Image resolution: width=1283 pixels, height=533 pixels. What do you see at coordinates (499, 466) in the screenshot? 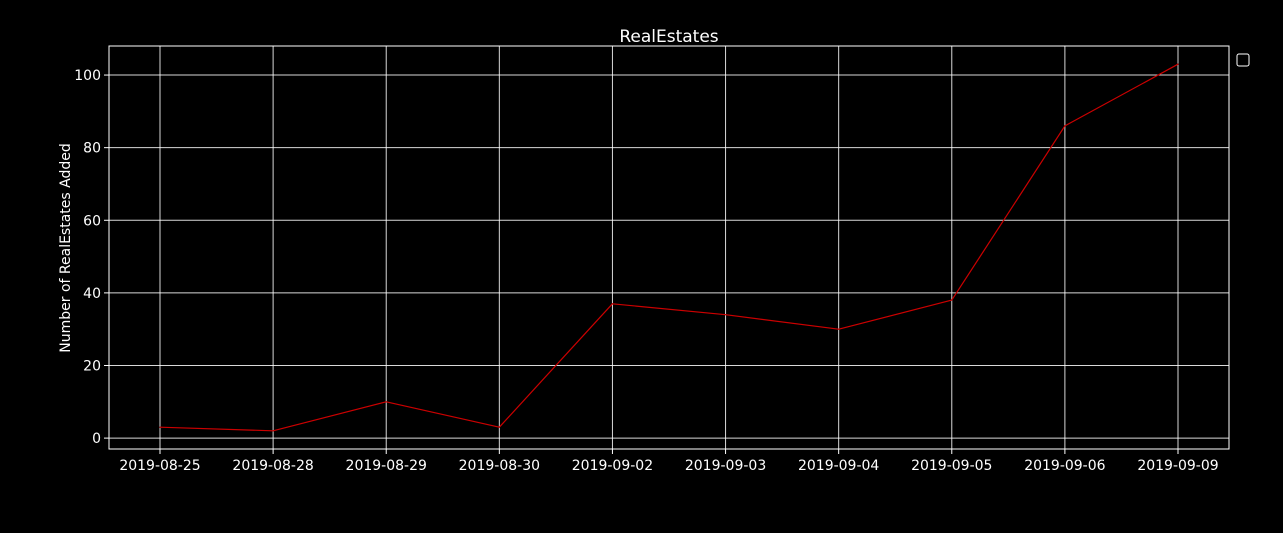
I see `x-tick-label: 2019-08-30` at bounding box center [499, 466].